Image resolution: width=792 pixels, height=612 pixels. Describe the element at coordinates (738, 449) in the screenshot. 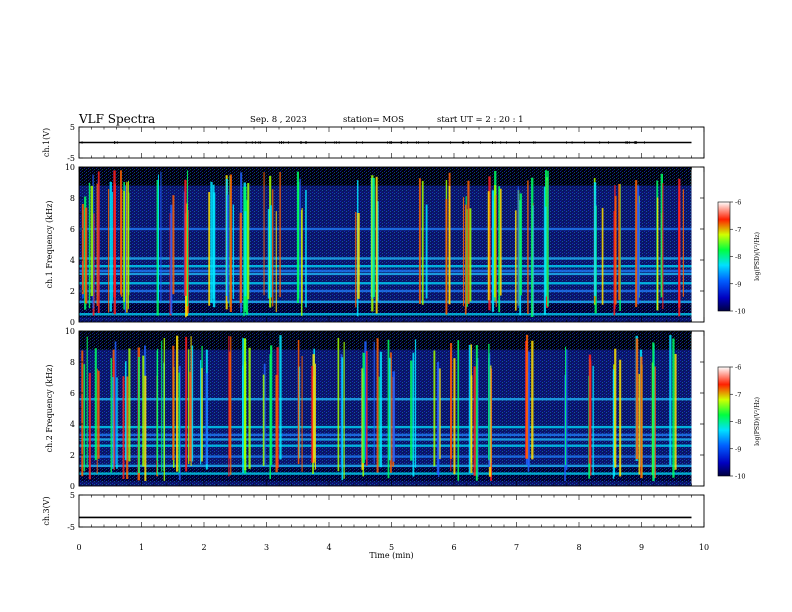

I see `colorbar-tick-label: -9` at that location.